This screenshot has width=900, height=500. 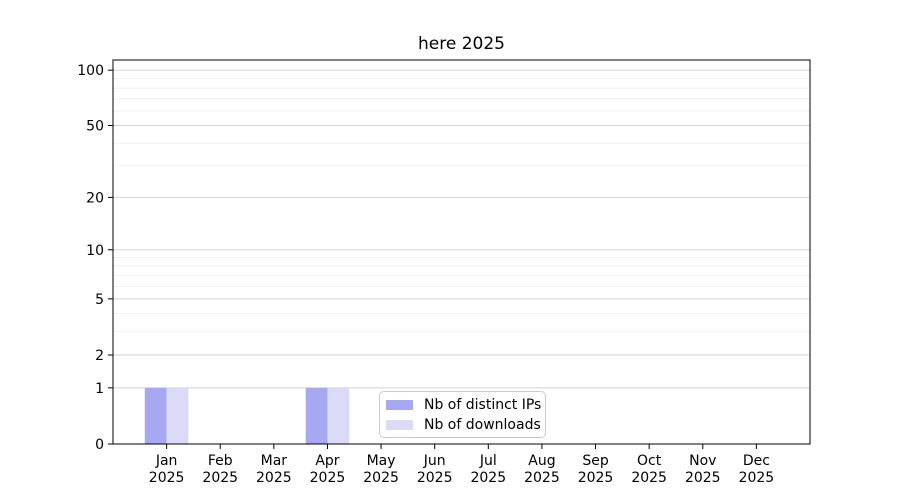 I want to click on x-tick-month-label: Aug, so click(x=541, y=461).